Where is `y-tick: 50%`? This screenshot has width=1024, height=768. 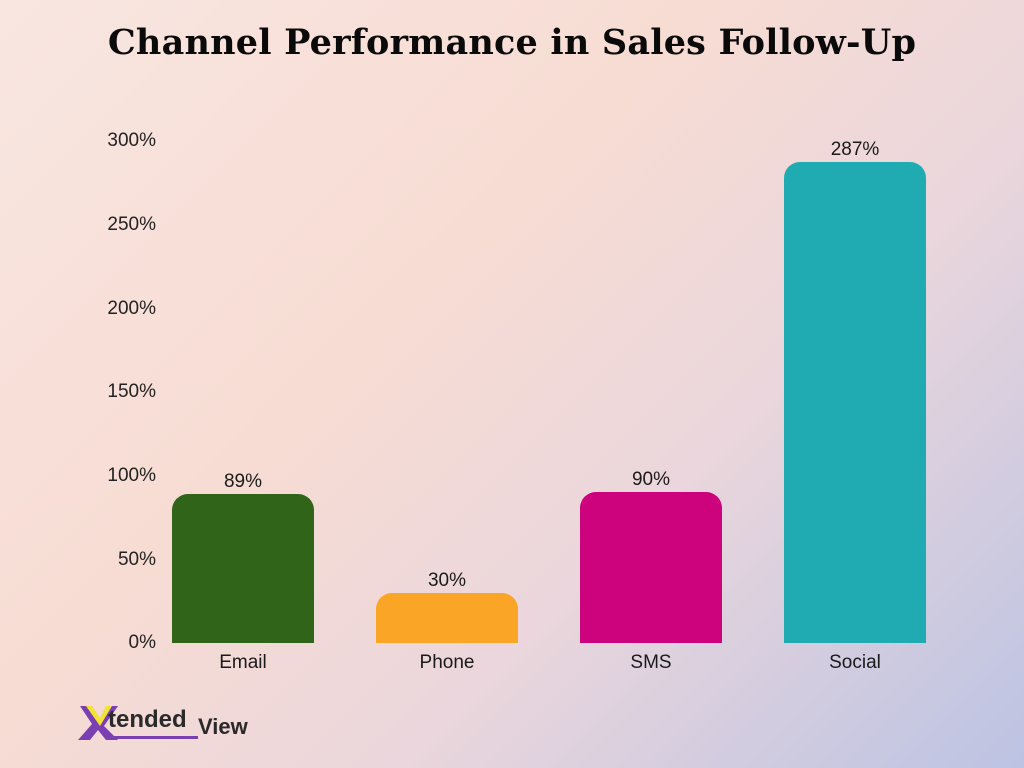
y-tick: 50% is located at coordinates (136, 559).